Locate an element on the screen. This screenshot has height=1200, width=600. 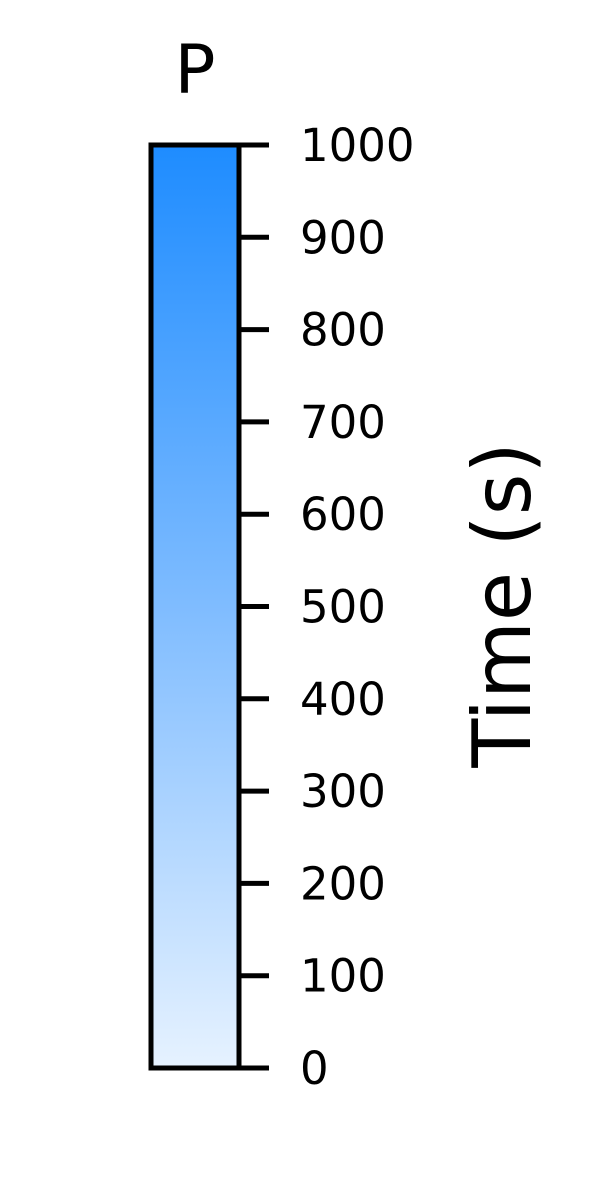
colorbar-axis-label: Time (s) is located at coordinates (502, 605).